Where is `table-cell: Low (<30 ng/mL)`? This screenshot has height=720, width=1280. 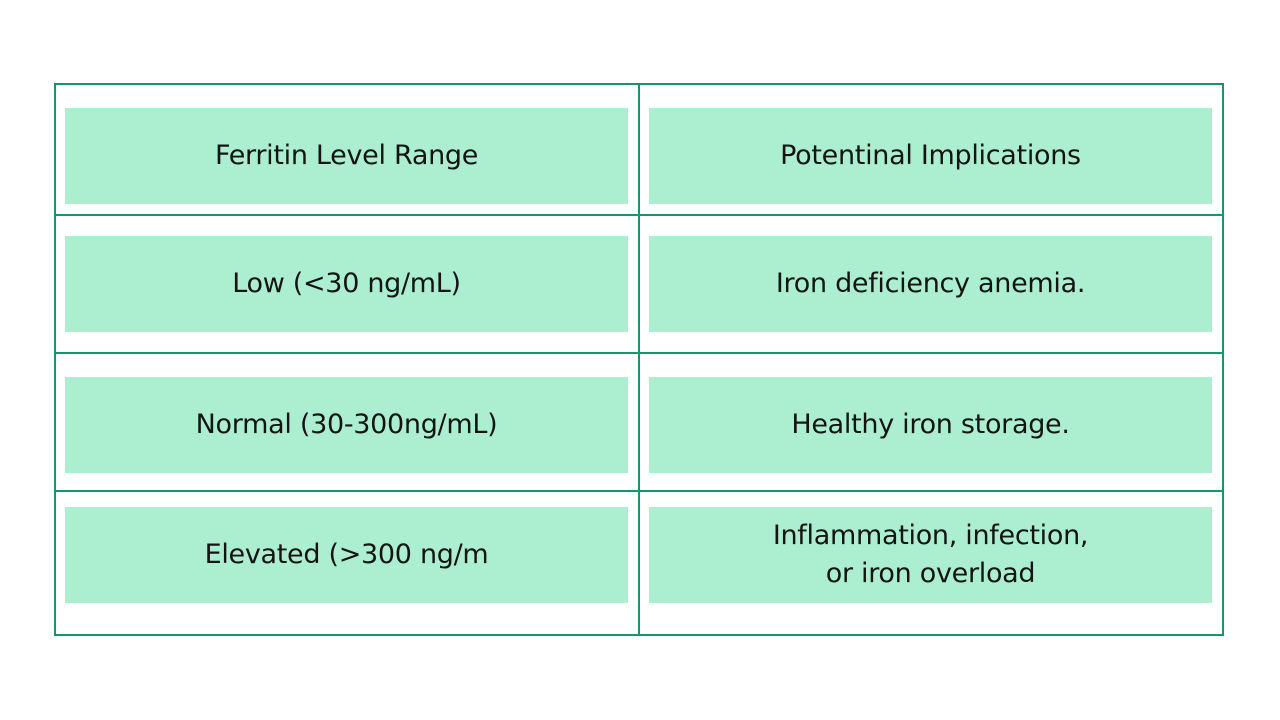
table-cell: Low (<30 ng/mL) is located at coordinates (346, 284).